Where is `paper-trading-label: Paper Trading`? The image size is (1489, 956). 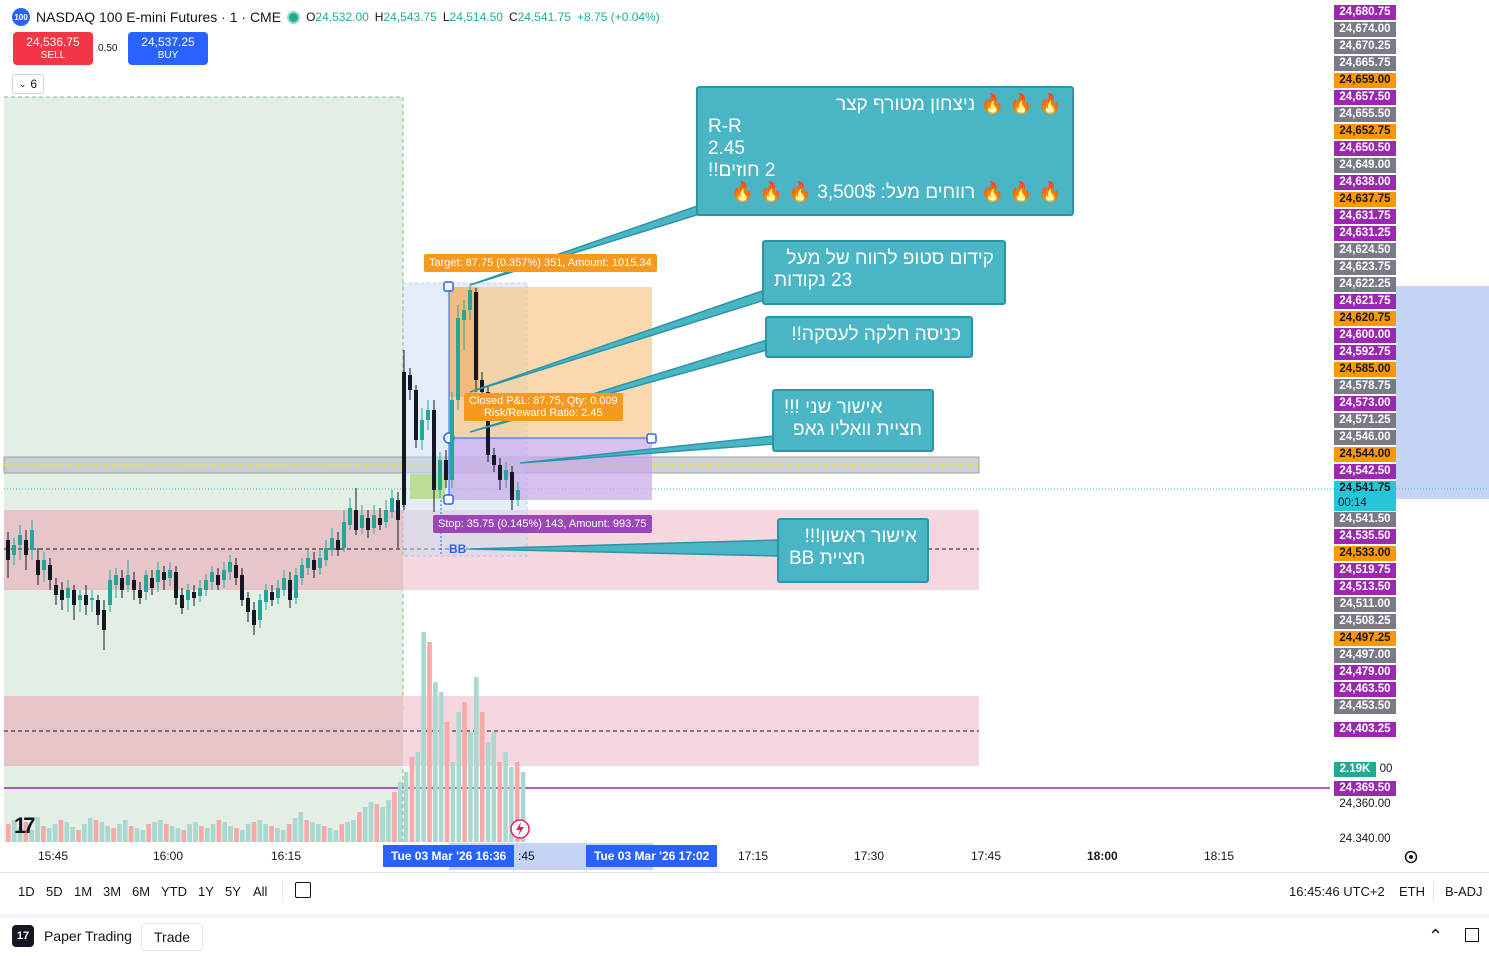
paper-trading-label: Paper Trading is located at coordinates (88, 936).